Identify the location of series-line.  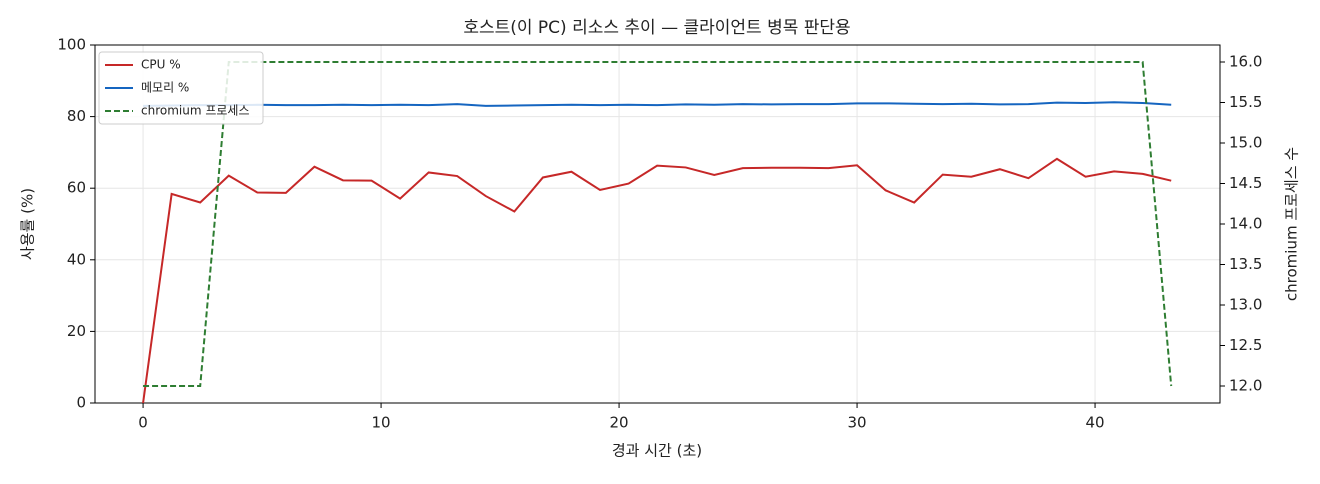
(657, 104).